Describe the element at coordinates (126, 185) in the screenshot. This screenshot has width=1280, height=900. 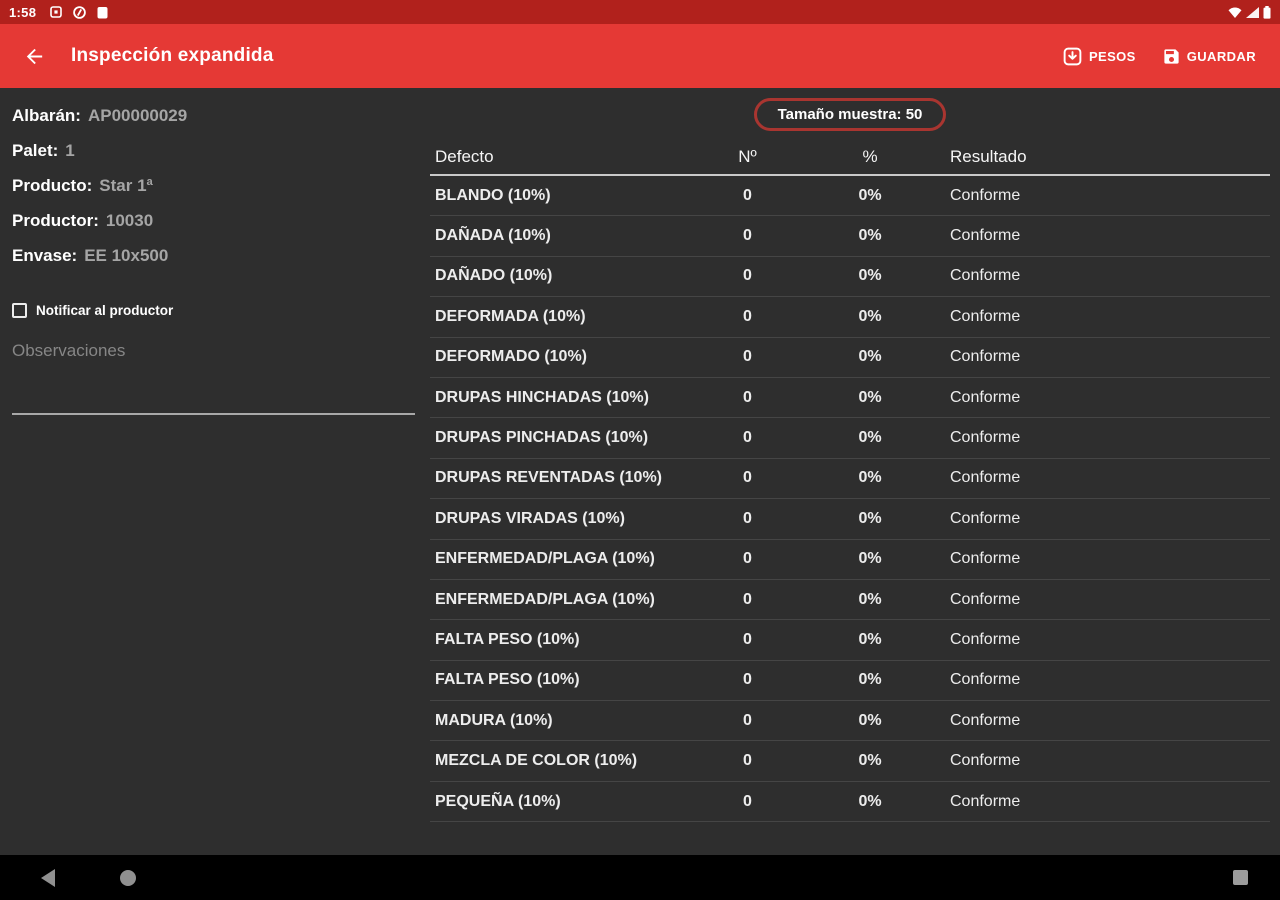
I see `field-value: Star 1ª` at that location.